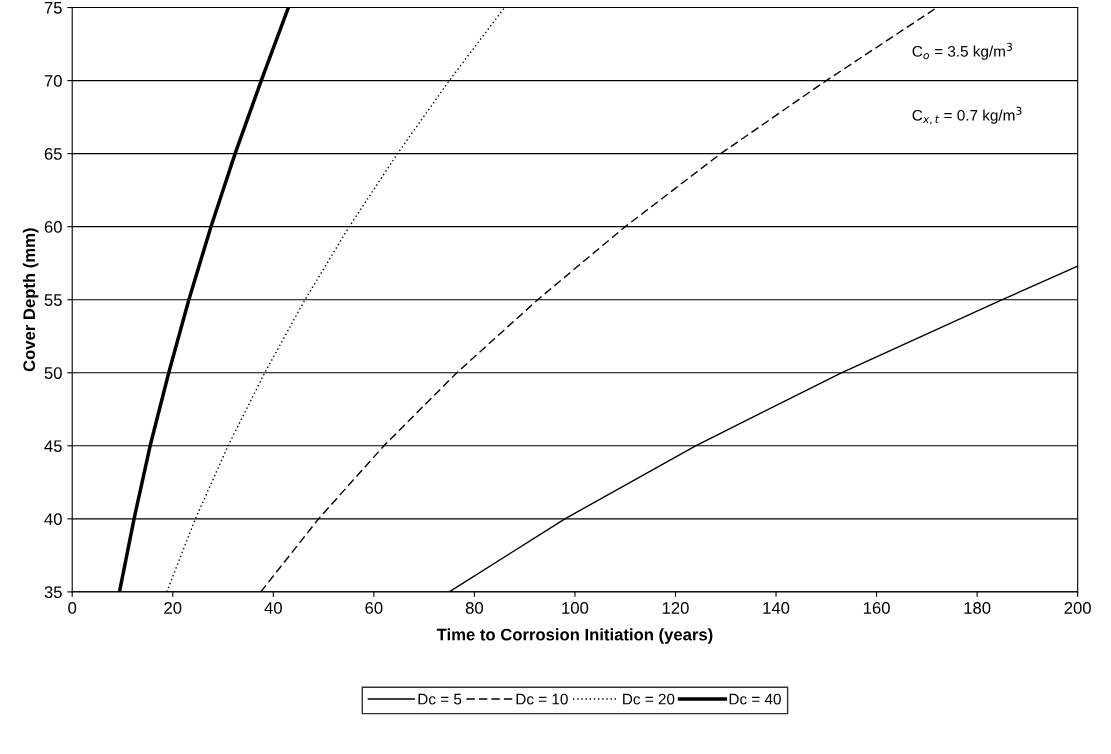  What do you see at coordinates (53, 154) in the screenshot?
I see `y-tick-label: 65` at bounding box center [53, 154].